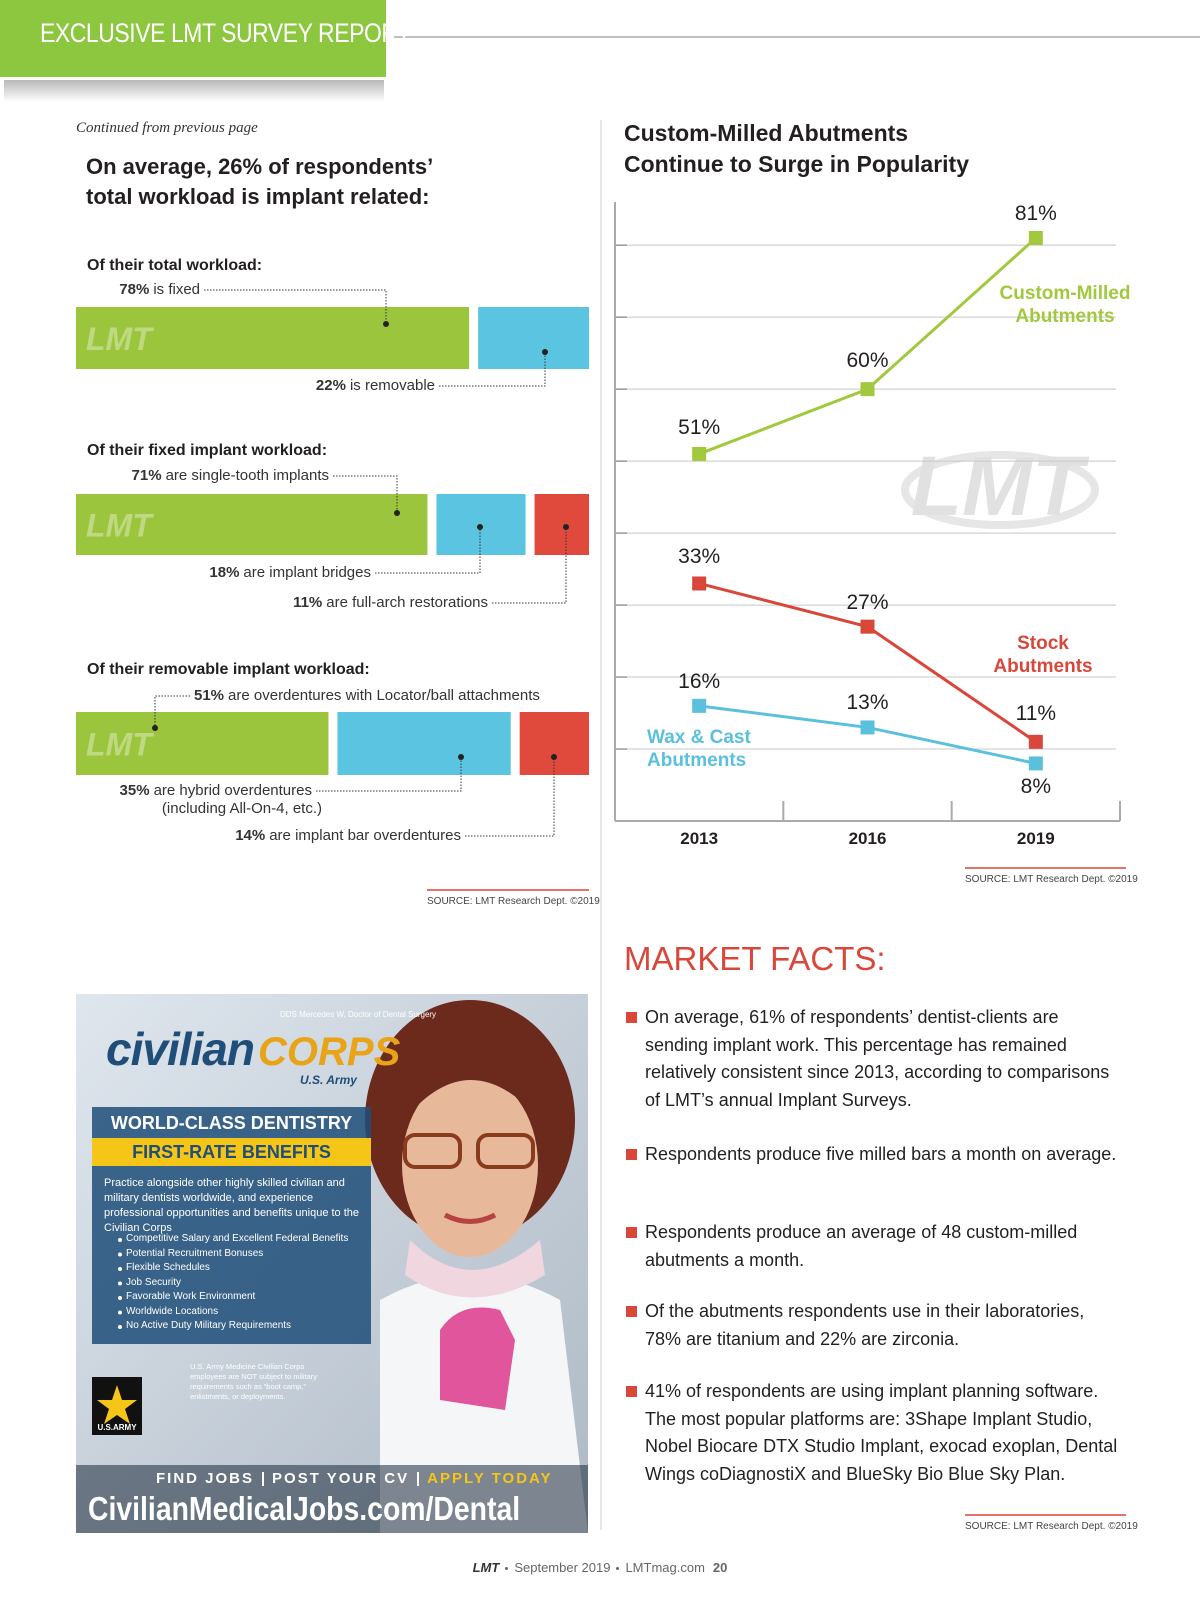 Image resolution: width=1200 pixels, height=1600 pixels. What do you see at coordinates (1036, 713) in the screenshot?
I see `data-label: 11%` at bounding box center [1036, 713].